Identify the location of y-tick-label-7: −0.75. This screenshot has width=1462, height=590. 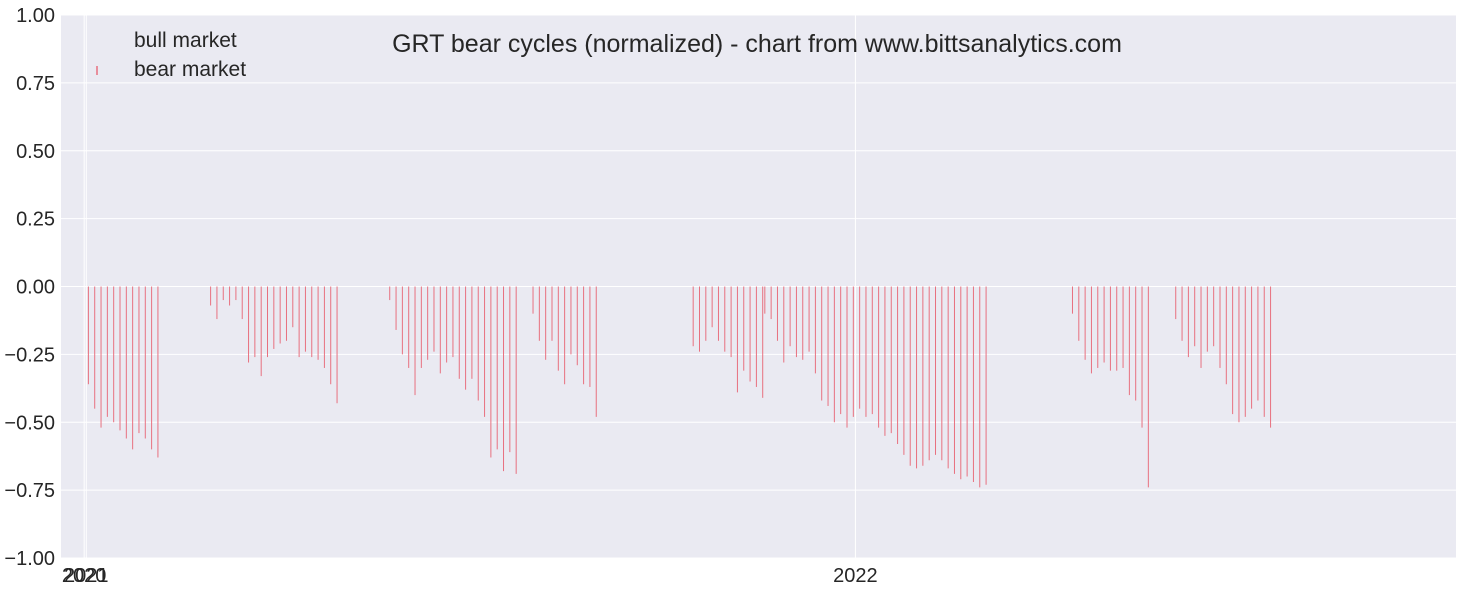
(29, 491).